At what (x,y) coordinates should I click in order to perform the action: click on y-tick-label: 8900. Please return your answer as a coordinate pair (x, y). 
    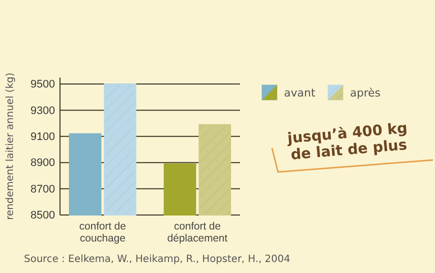
    Looking at the image, I should click on (42, 163).